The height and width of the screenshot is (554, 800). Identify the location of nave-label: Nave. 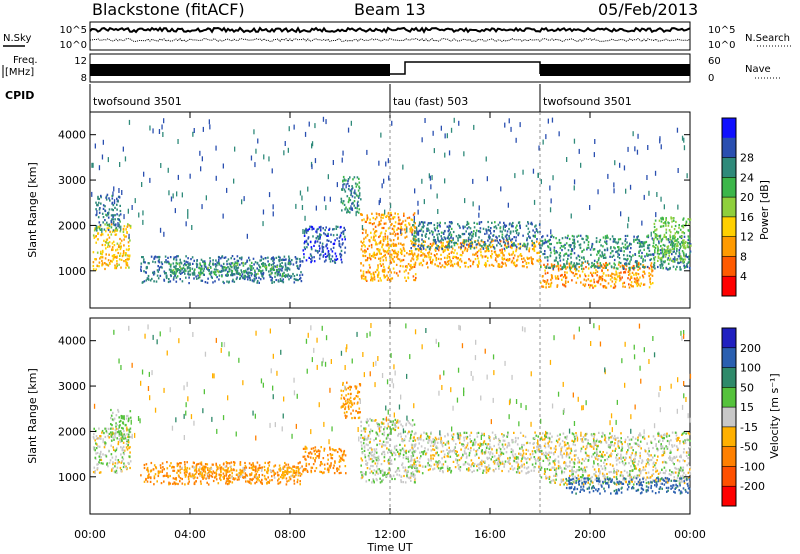
(758, 69).